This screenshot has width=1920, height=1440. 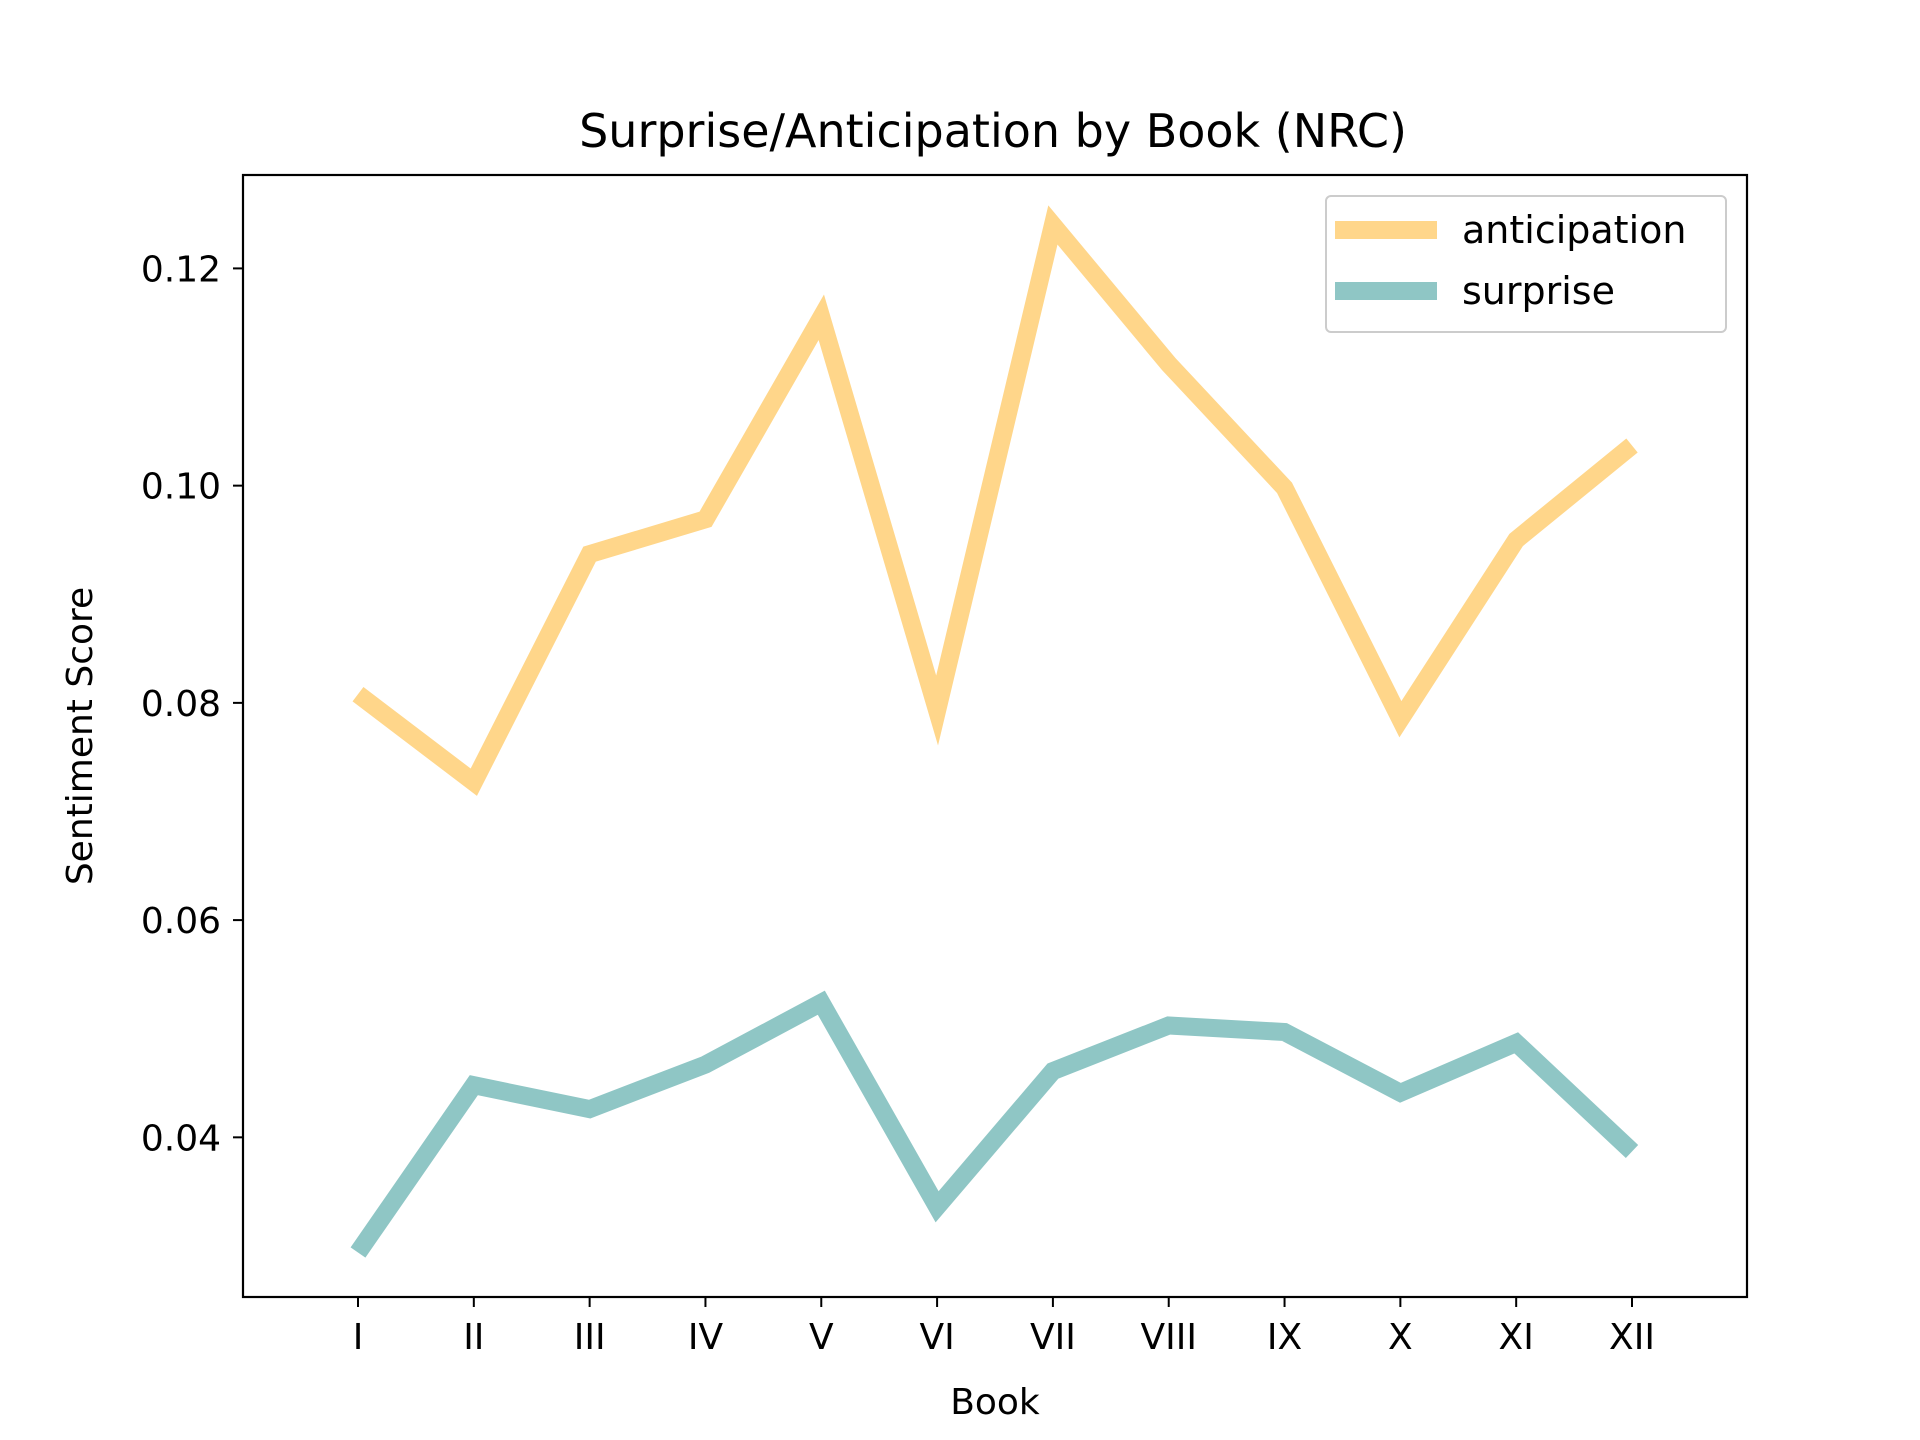 I want to click on x-tick-label: IX, so click(x=1284, y=1337).